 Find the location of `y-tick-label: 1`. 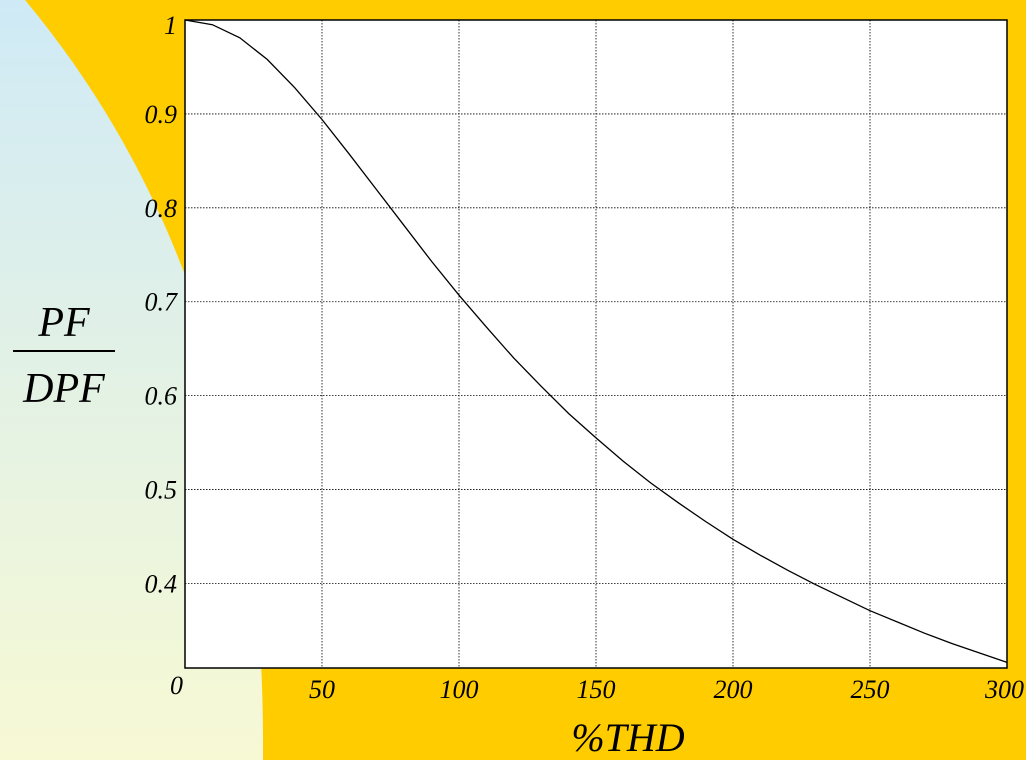

y-tick-label: 1 is located at coordinates (170, 25).